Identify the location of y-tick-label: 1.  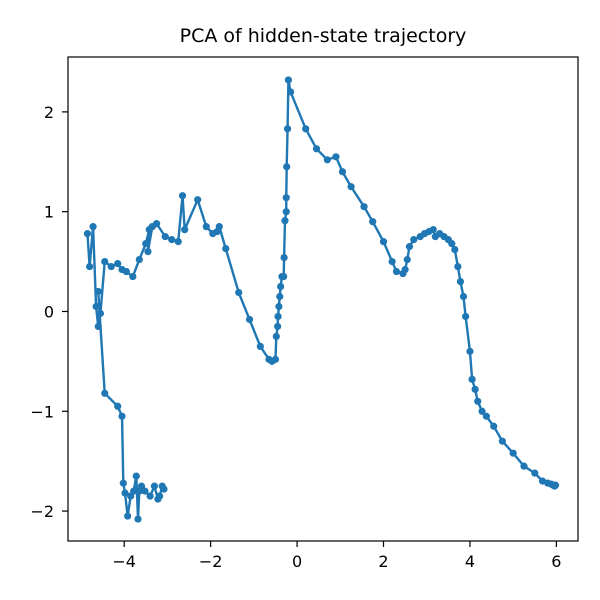
(49, 212).